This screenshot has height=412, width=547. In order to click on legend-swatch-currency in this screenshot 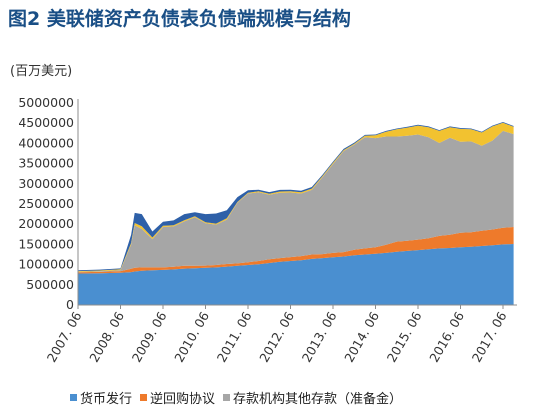, I will do `click(73, 397)`.